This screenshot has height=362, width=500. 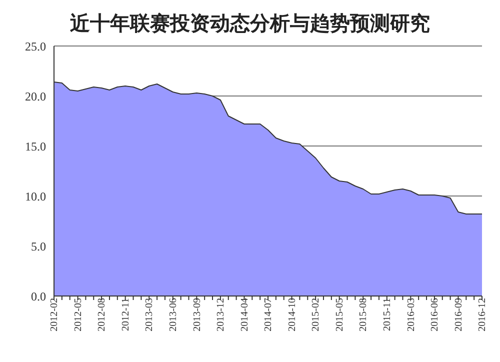 What do you see at coordinates (150, 315) in the screenshot?
I see `x-tick-label: 2013-03` at bounding box center [150, 315].